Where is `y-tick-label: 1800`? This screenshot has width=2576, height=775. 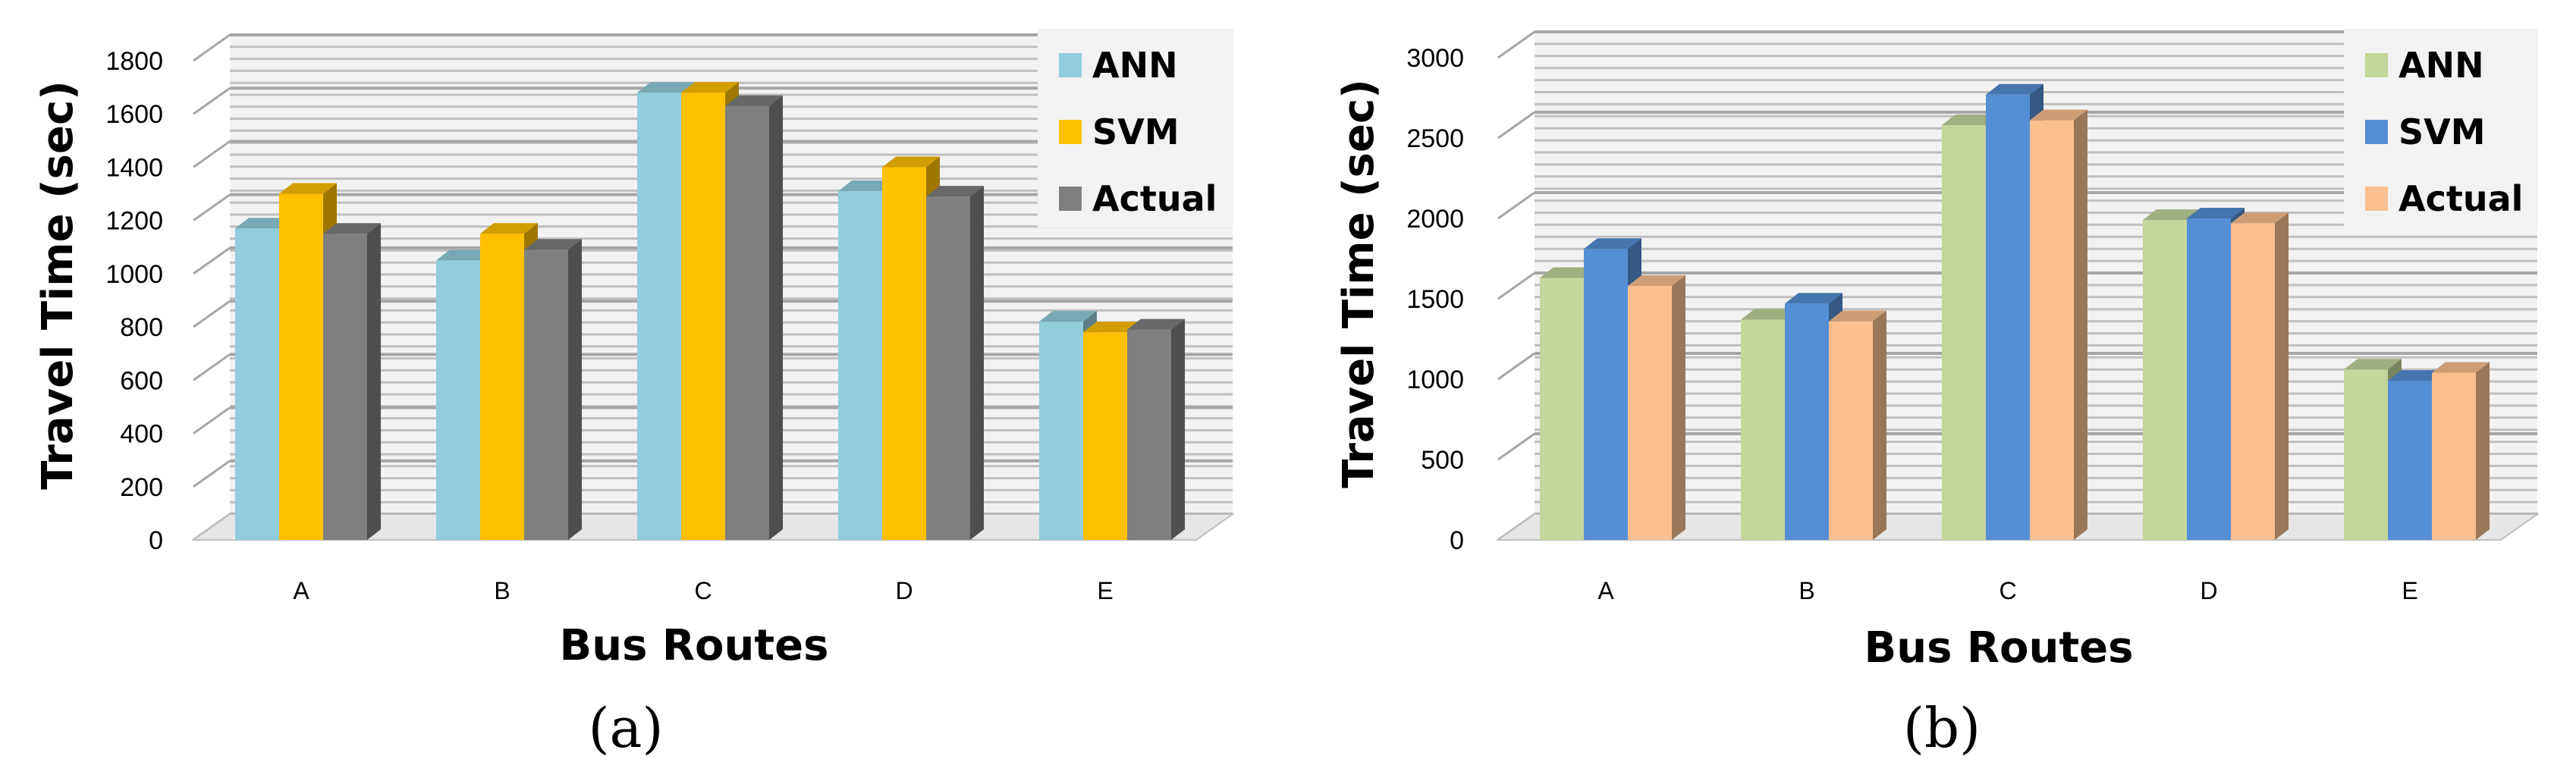 y-tick-label: 1800 is located at coordinates (134, 61).